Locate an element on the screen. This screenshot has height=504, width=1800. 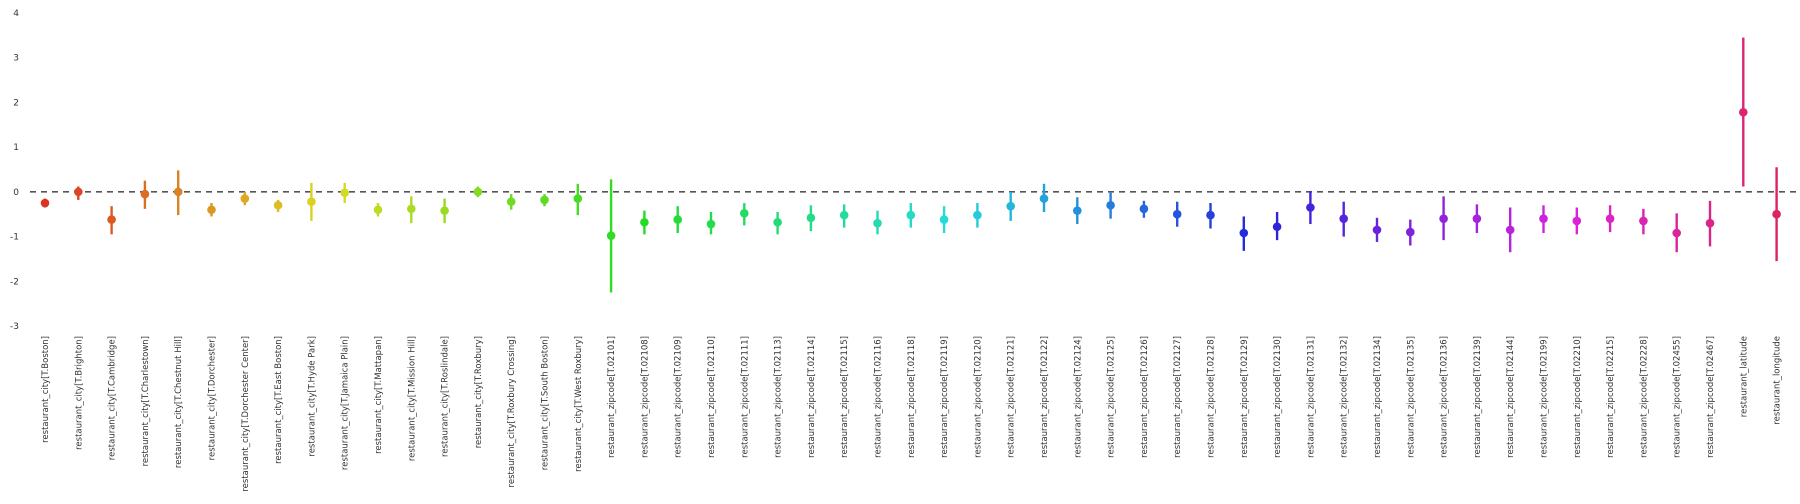
x-tick-label: restaurant_zipcode[T.02116] is located at coordinates (879, 397).